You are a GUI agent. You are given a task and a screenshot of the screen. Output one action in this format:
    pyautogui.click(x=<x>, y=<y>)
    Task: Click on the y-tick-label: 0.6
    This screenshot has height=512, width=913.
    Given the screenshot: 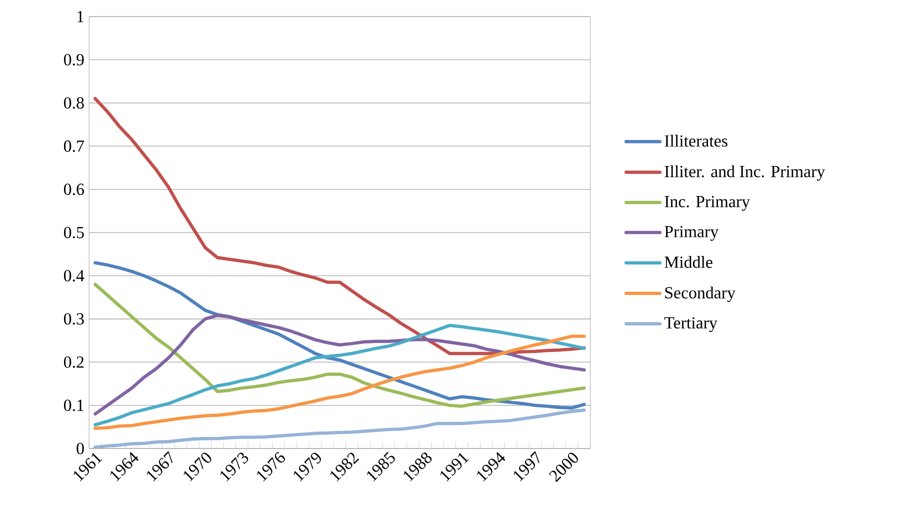 What is the action you would take?
    pyautogui.click(x=74, y=190)
    